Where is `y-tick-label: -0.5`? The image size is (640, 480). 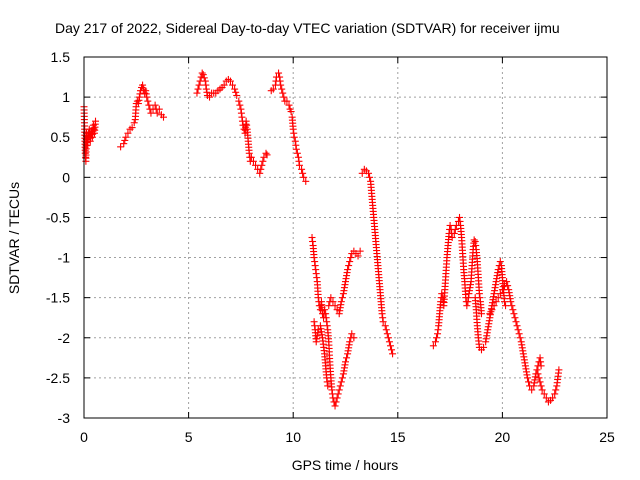 y-tick-label: -0.5 is located at coordinates (58, 217).